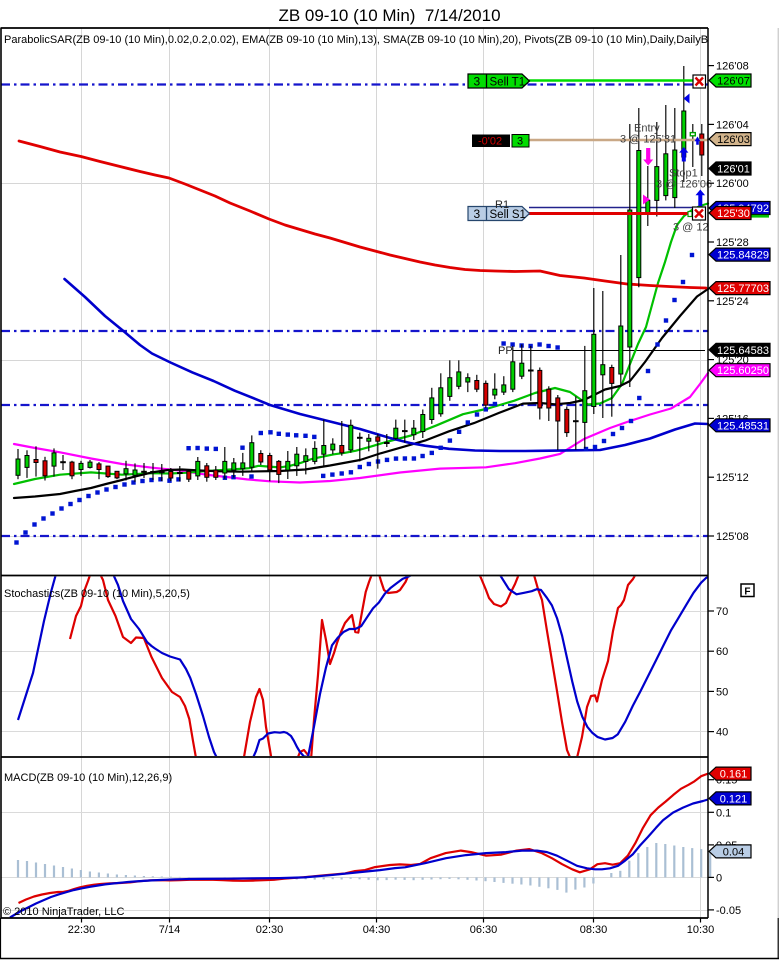 This screenshot has height=964, width=779. I want to click on svg-text: 126'08, so click(732, 67).